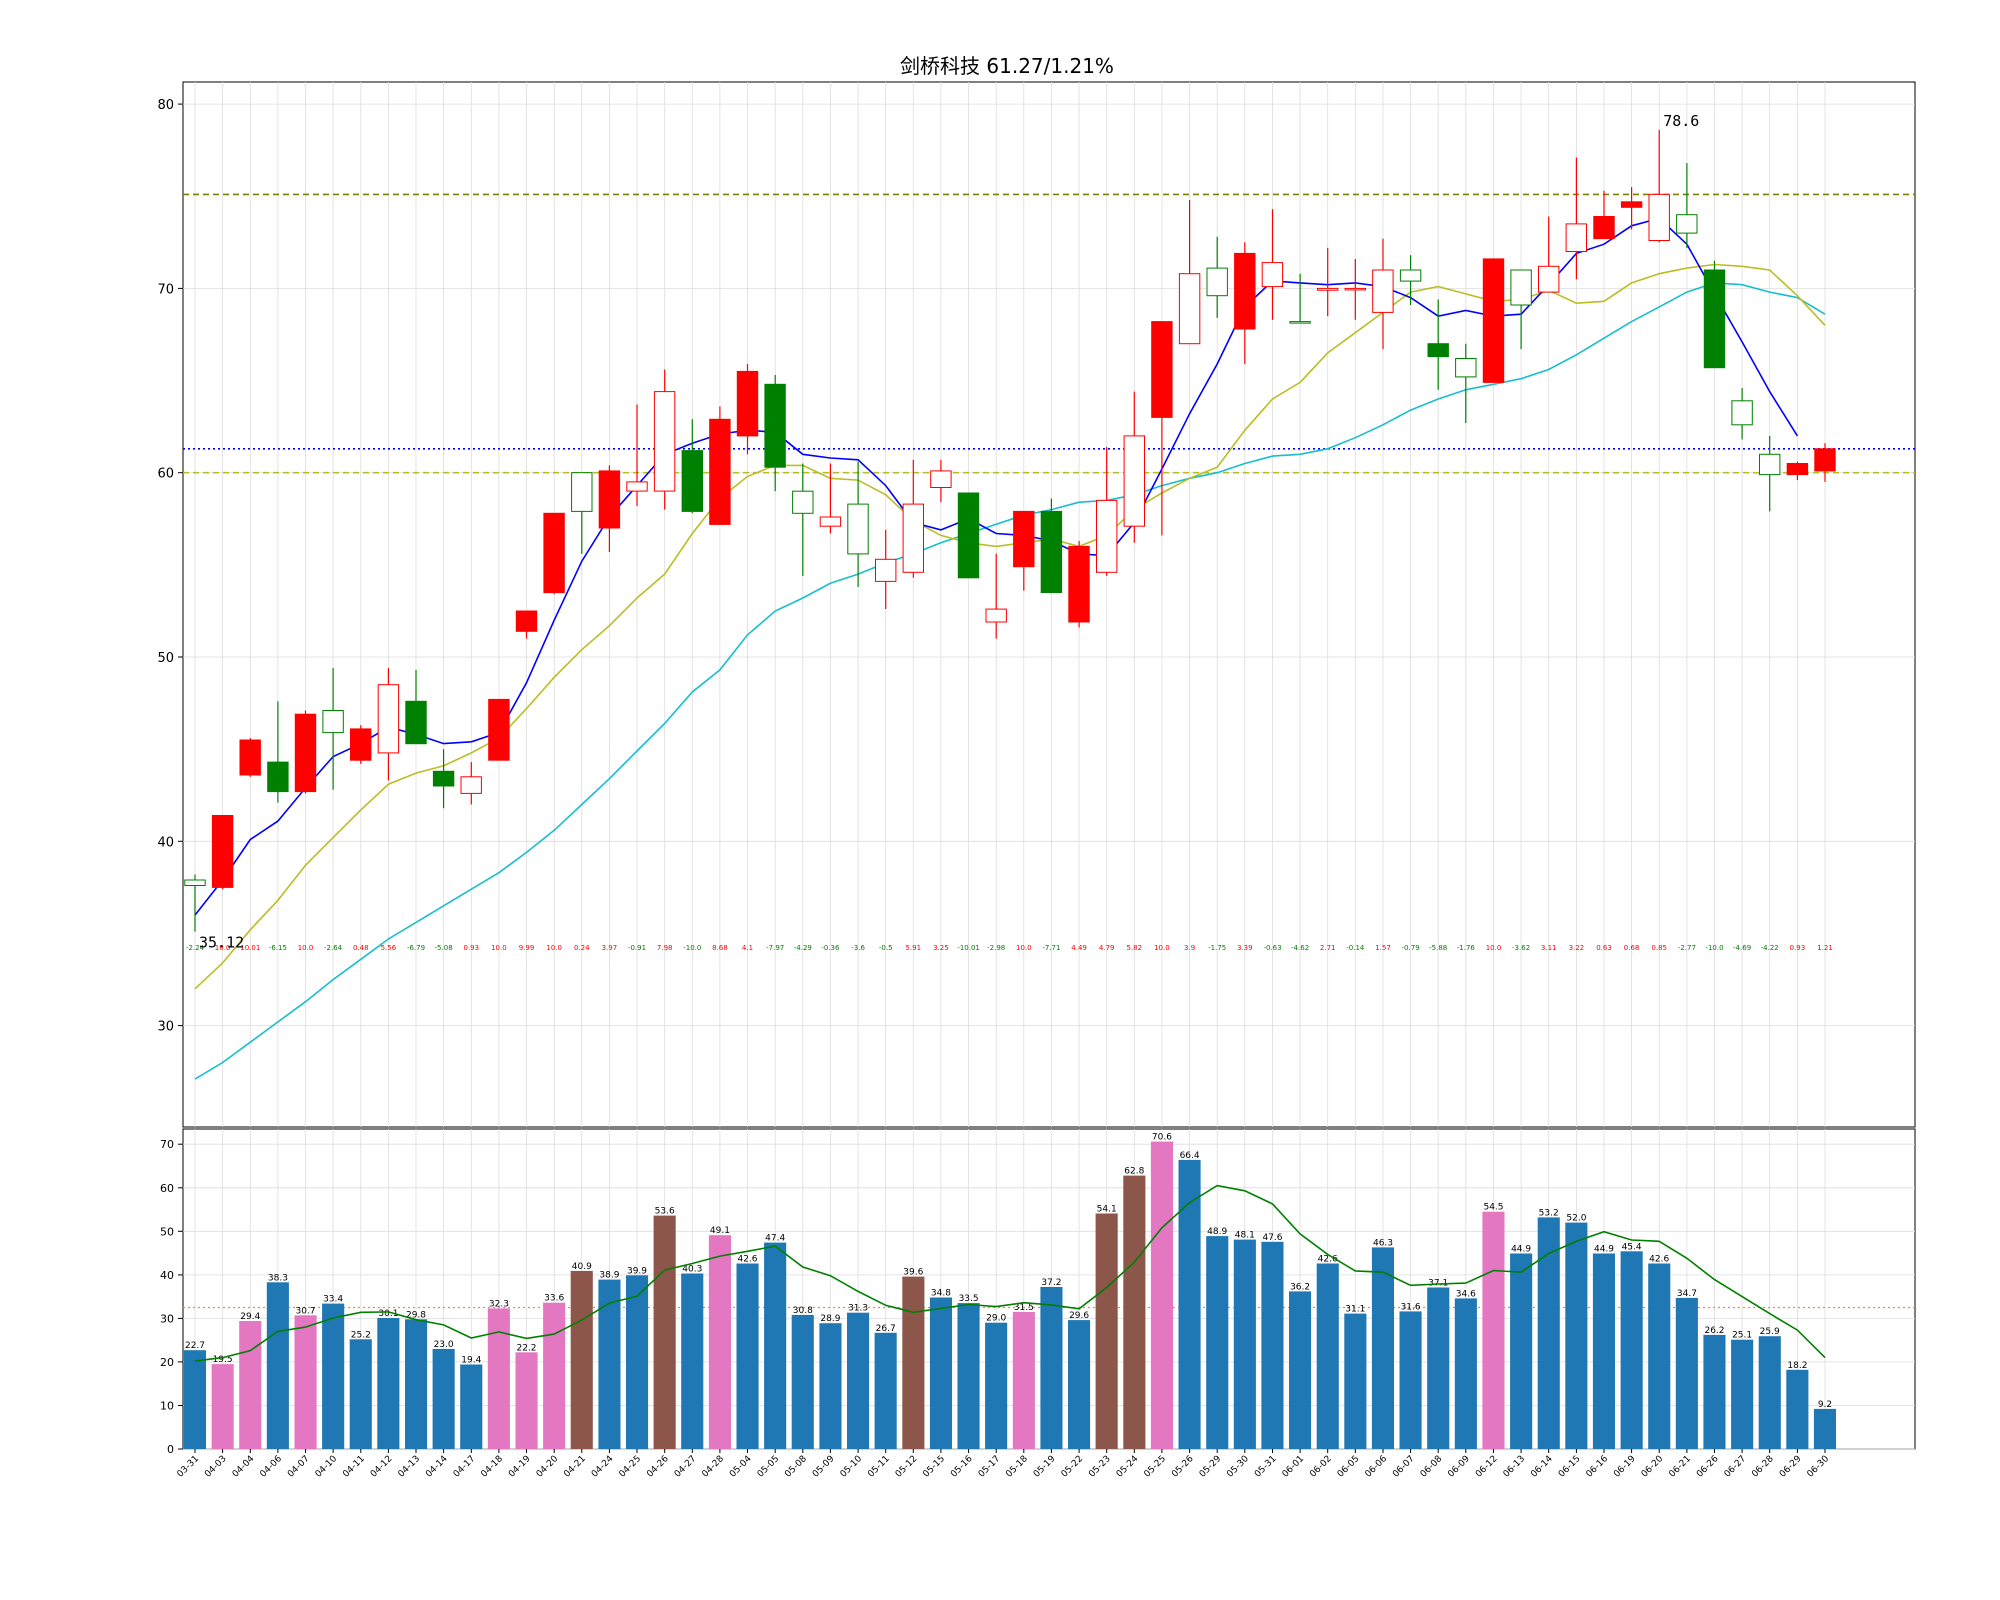  I want to click on x-tick-label: 04-17, so click(465, 1467).